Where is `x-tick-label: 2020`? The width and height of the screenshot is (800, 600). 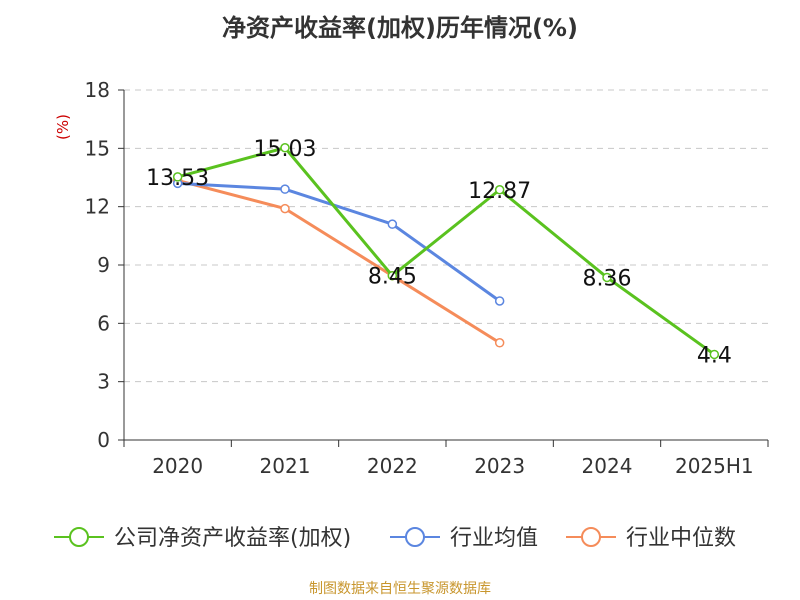 x-tick-label: 2020 is located at coordinates (177, 466).